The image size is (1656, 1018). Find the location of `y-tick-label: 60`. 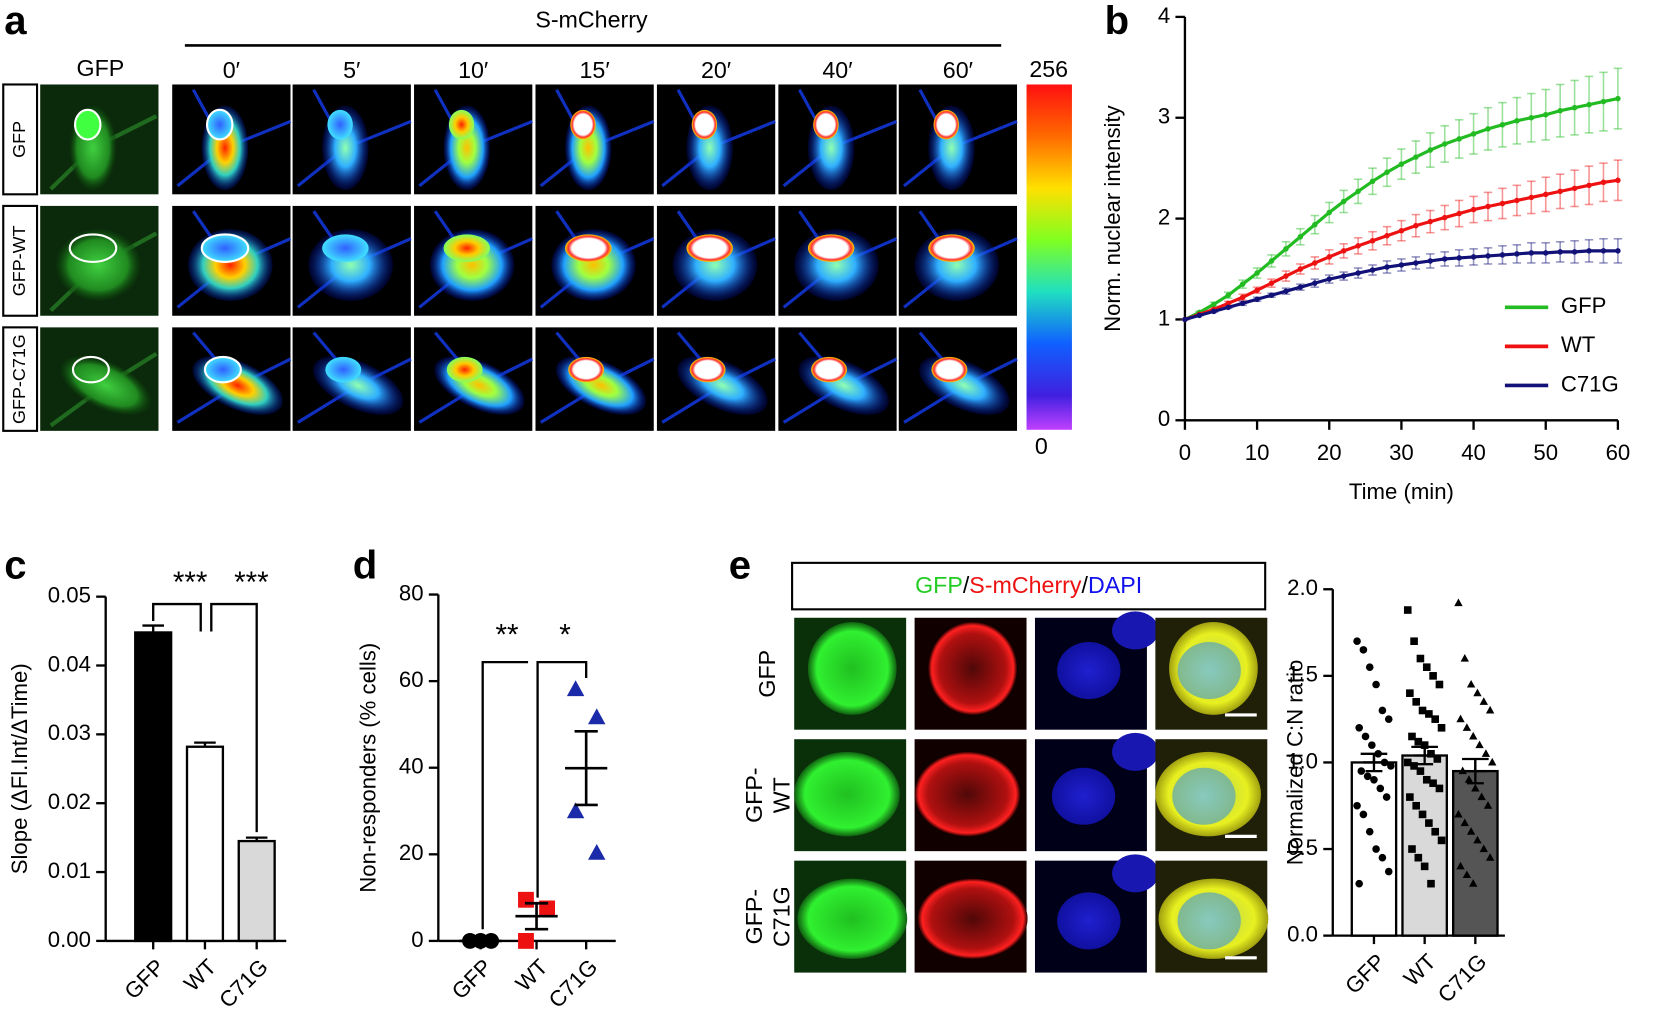

y-tick-label: 60 is located at coordinates (411, 679).